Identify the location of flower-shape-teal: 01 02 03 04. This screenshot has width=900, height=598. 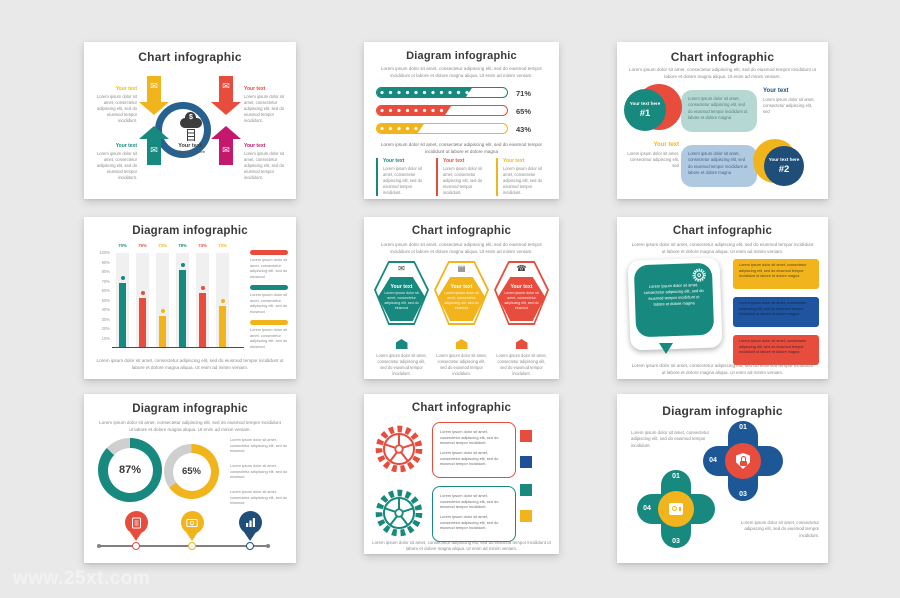
(676, 509).